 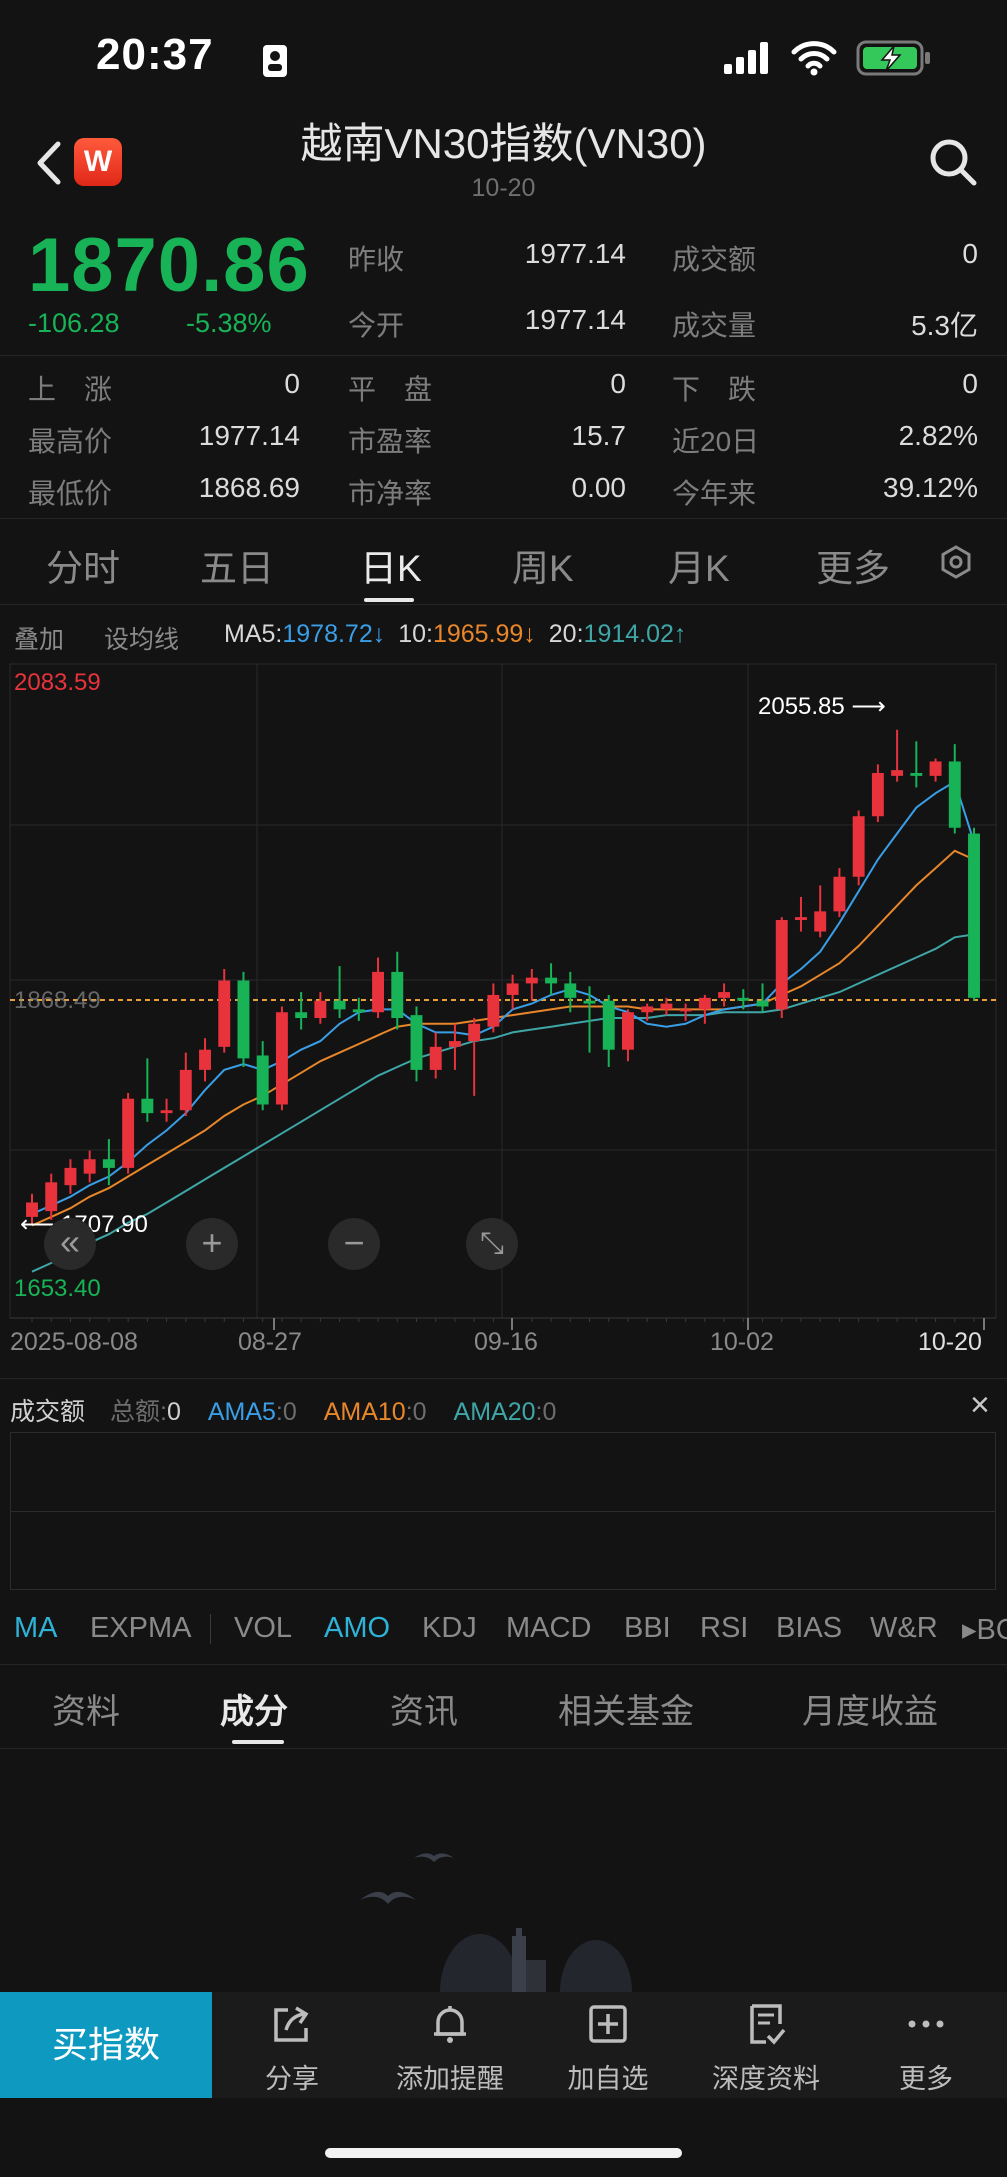 I want to click on indicator-expma: EXPMA, so click(x=141, y=1628).